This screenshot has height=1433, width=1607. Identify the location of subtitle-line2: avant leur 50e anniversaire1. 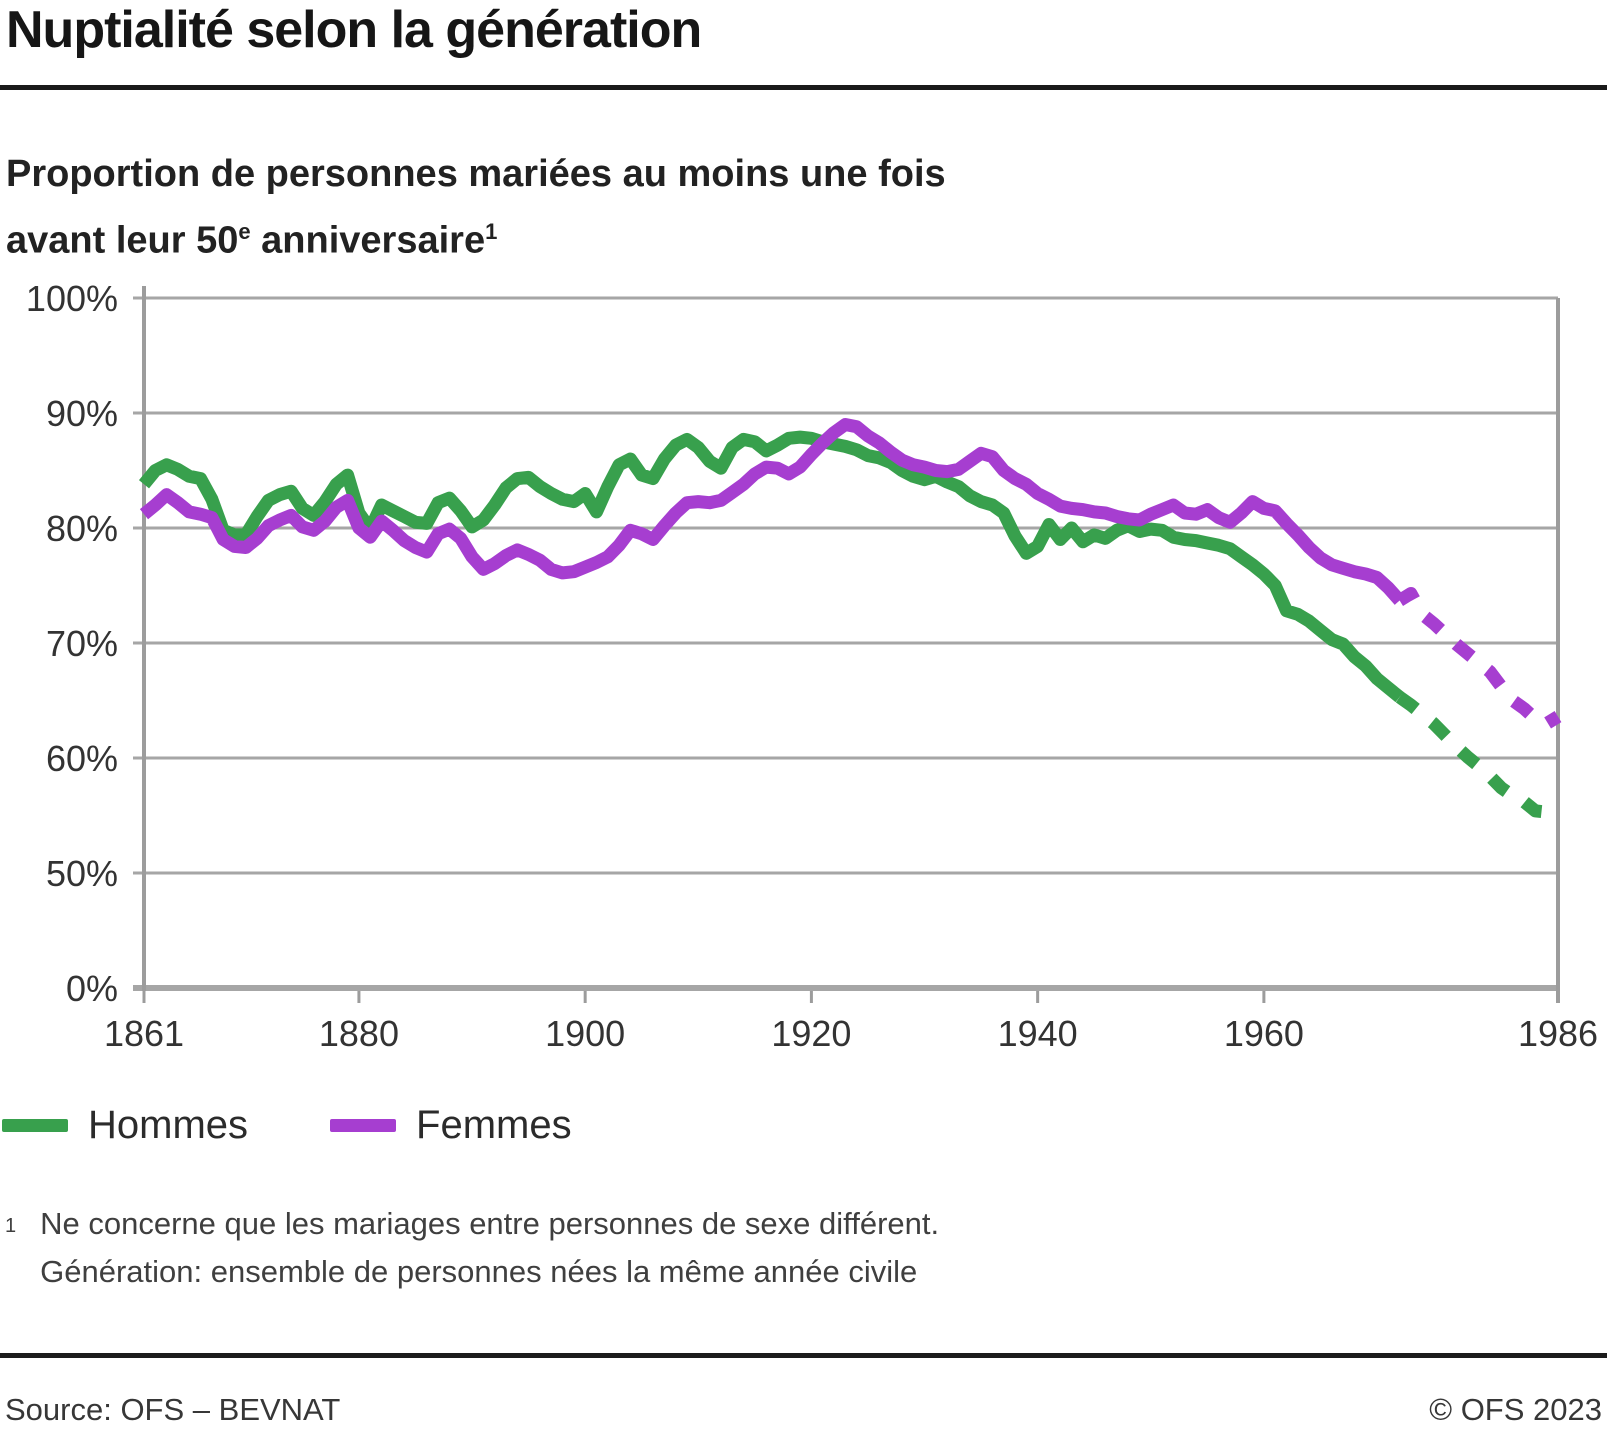
(476, 236).